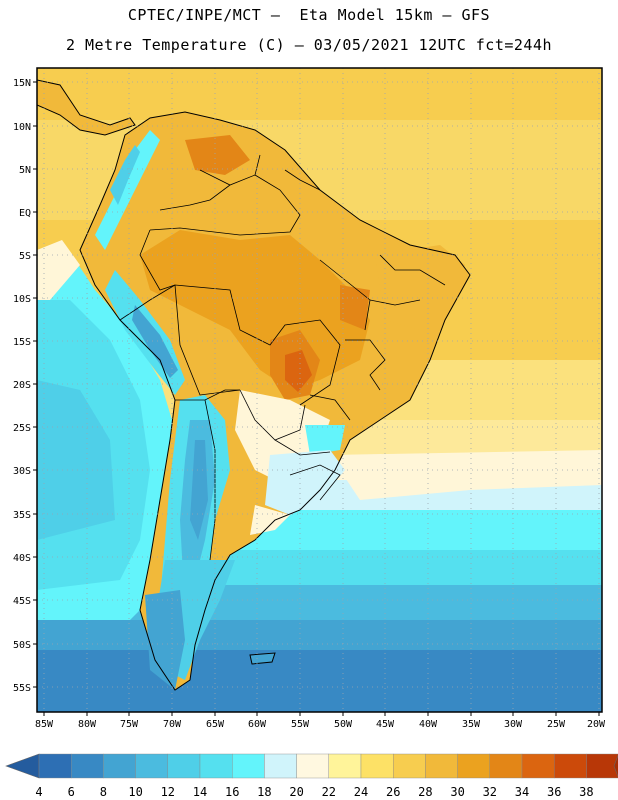 The height and width of the screenshot is (800, 618). Describe the element at coordinates (22, 428) in the screenshot. I see `lat-label: 25S` at that location.